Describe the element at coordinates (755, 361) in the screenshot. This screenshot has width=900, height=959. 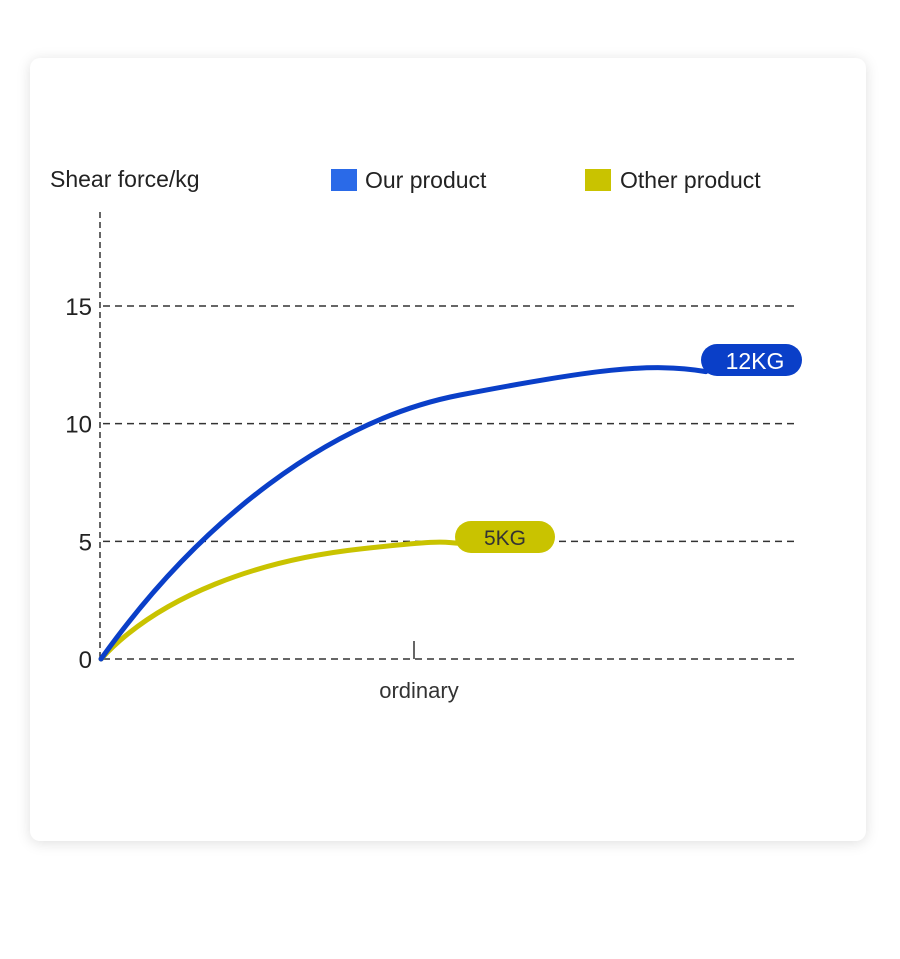
I see `end-label-text-our-product: 12KG` at that location.